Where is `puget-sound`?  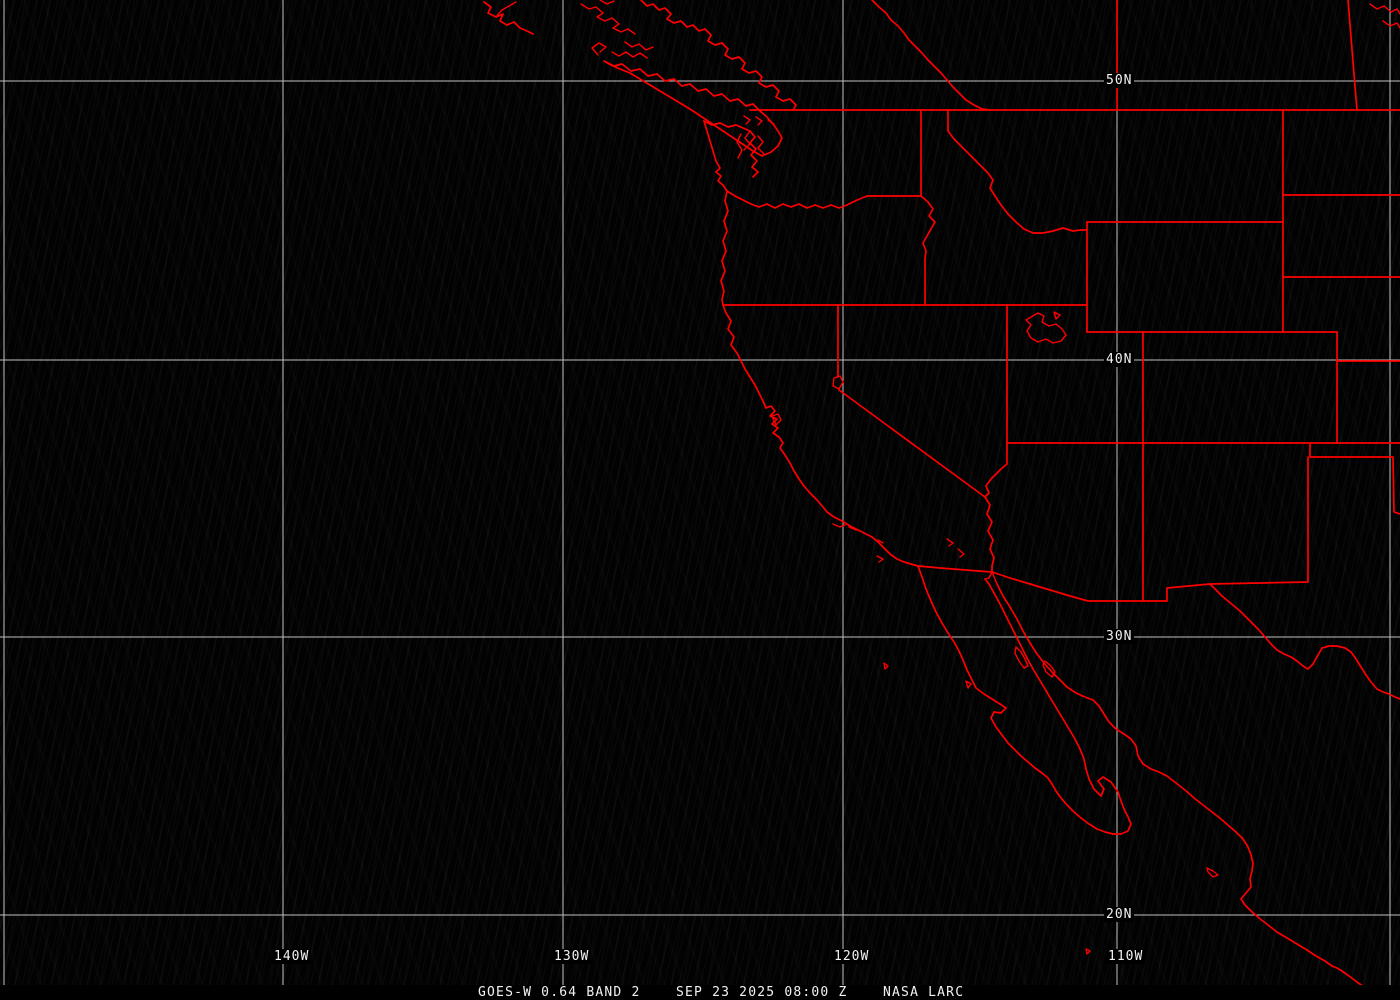
puget-sound is located at coordinates (731, 149).